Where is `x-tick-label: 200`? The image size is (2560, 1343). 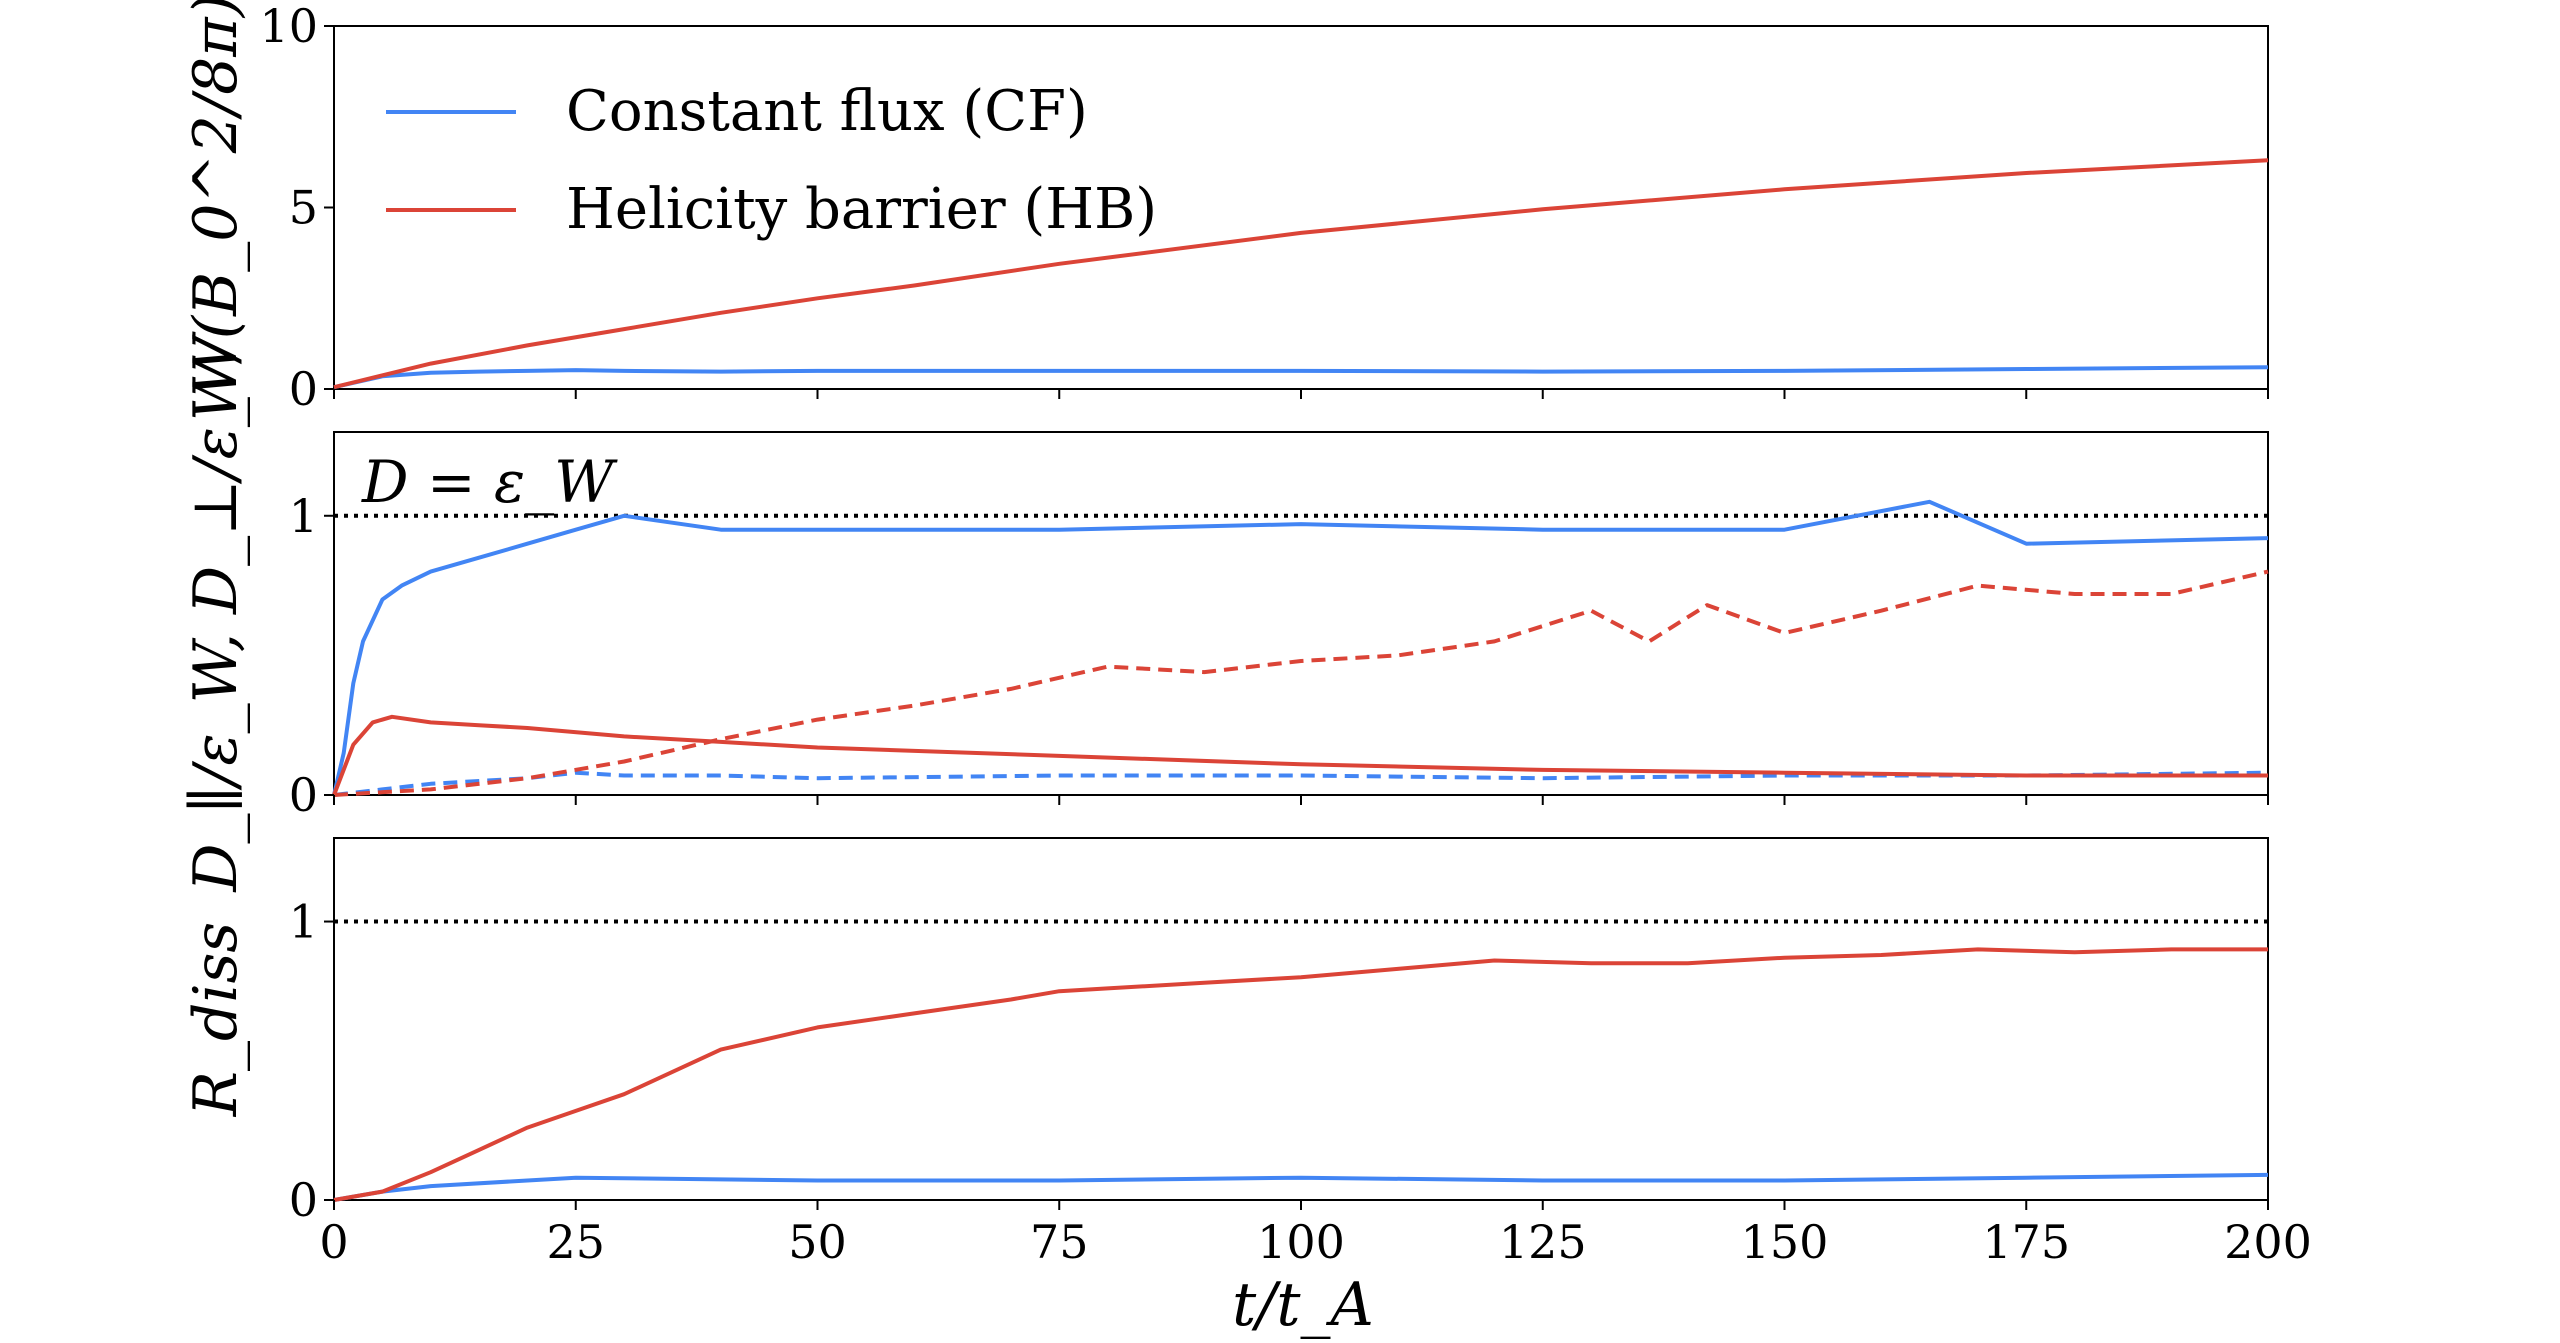 x-tick-label: 200 is located at coordinates (2268, 1242).